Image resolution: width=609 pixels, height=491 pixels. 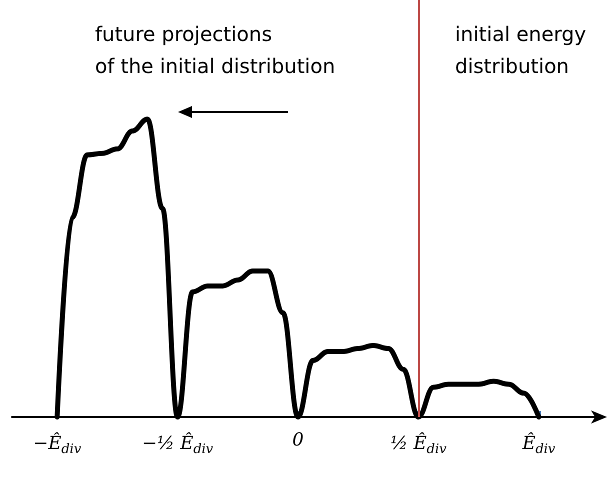 What do you see at coordinates (215, 50) in the screenshot?
I see `text: future projections of the initial distribution` at bounding box center [215, 50].